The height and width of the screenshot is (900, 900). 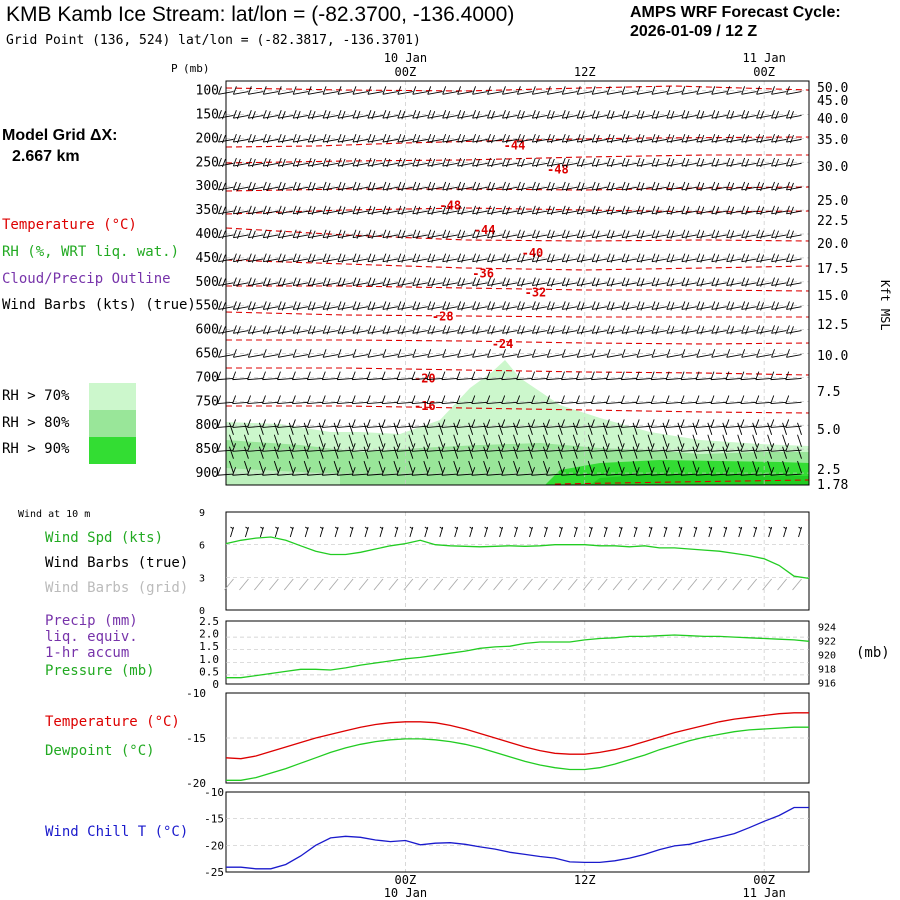 What do you see at coordinates (207, 186) in the screenshot?
I see `pressure-tick-label: 300` at bounding box center [207, 186].